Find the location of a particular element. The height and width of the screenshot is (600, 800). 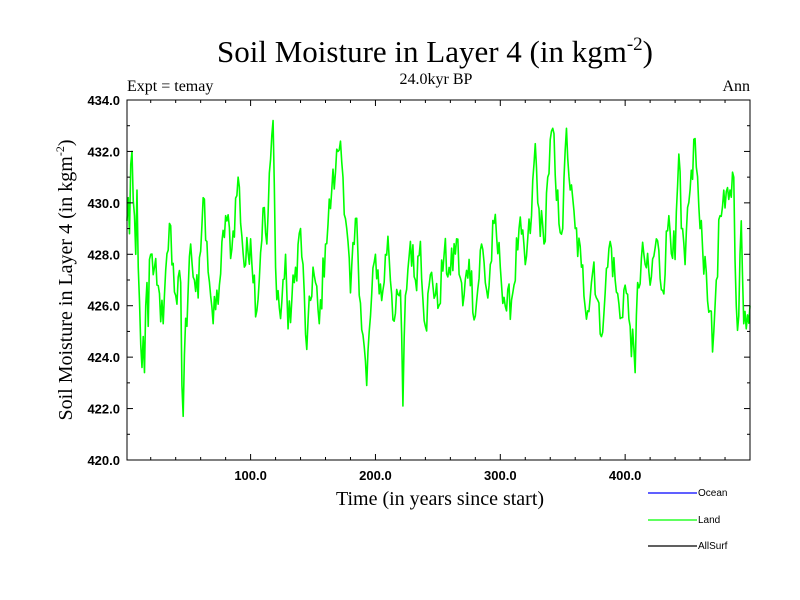

y-tick-label: 430.0 is located at coordinates (103, 203).